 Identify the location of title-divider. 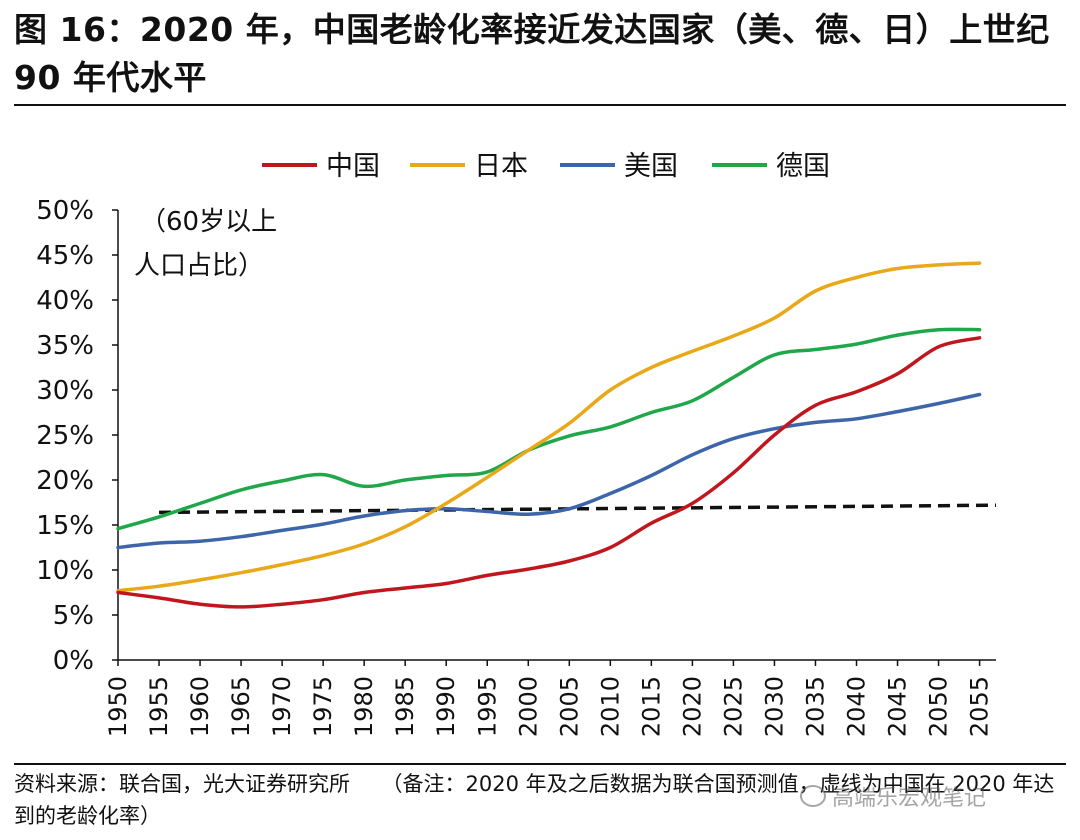
(540, 105).